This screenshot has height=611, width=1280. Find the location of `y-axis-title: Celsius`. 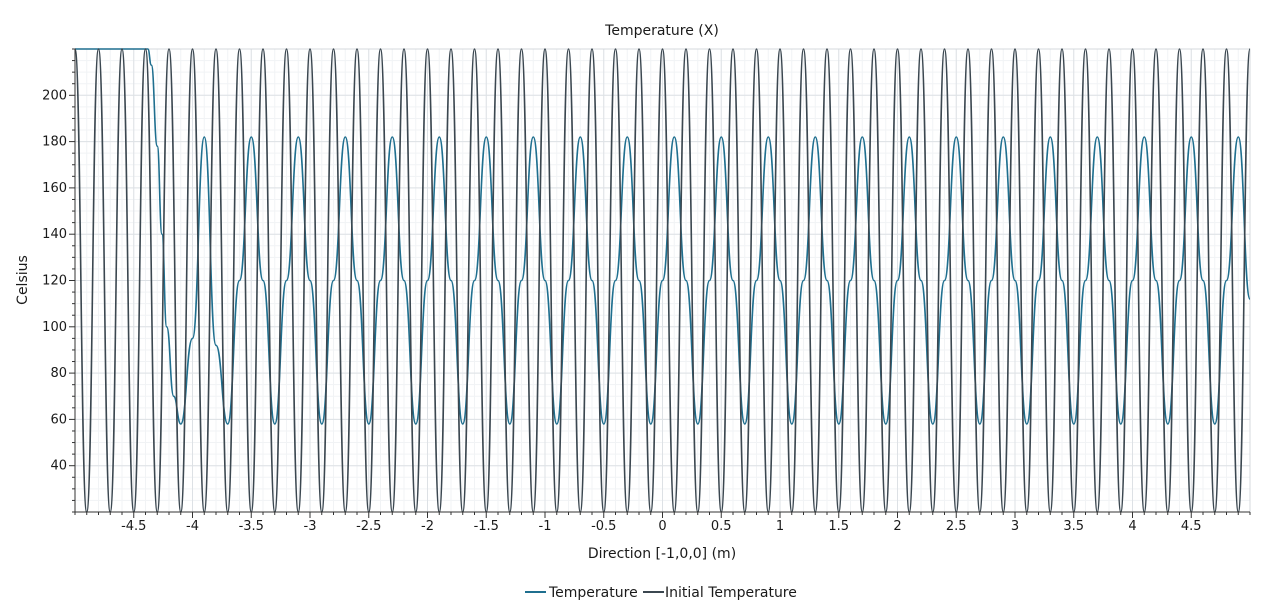

y-axis-title: Celsius is located at coordinates (23, 280).